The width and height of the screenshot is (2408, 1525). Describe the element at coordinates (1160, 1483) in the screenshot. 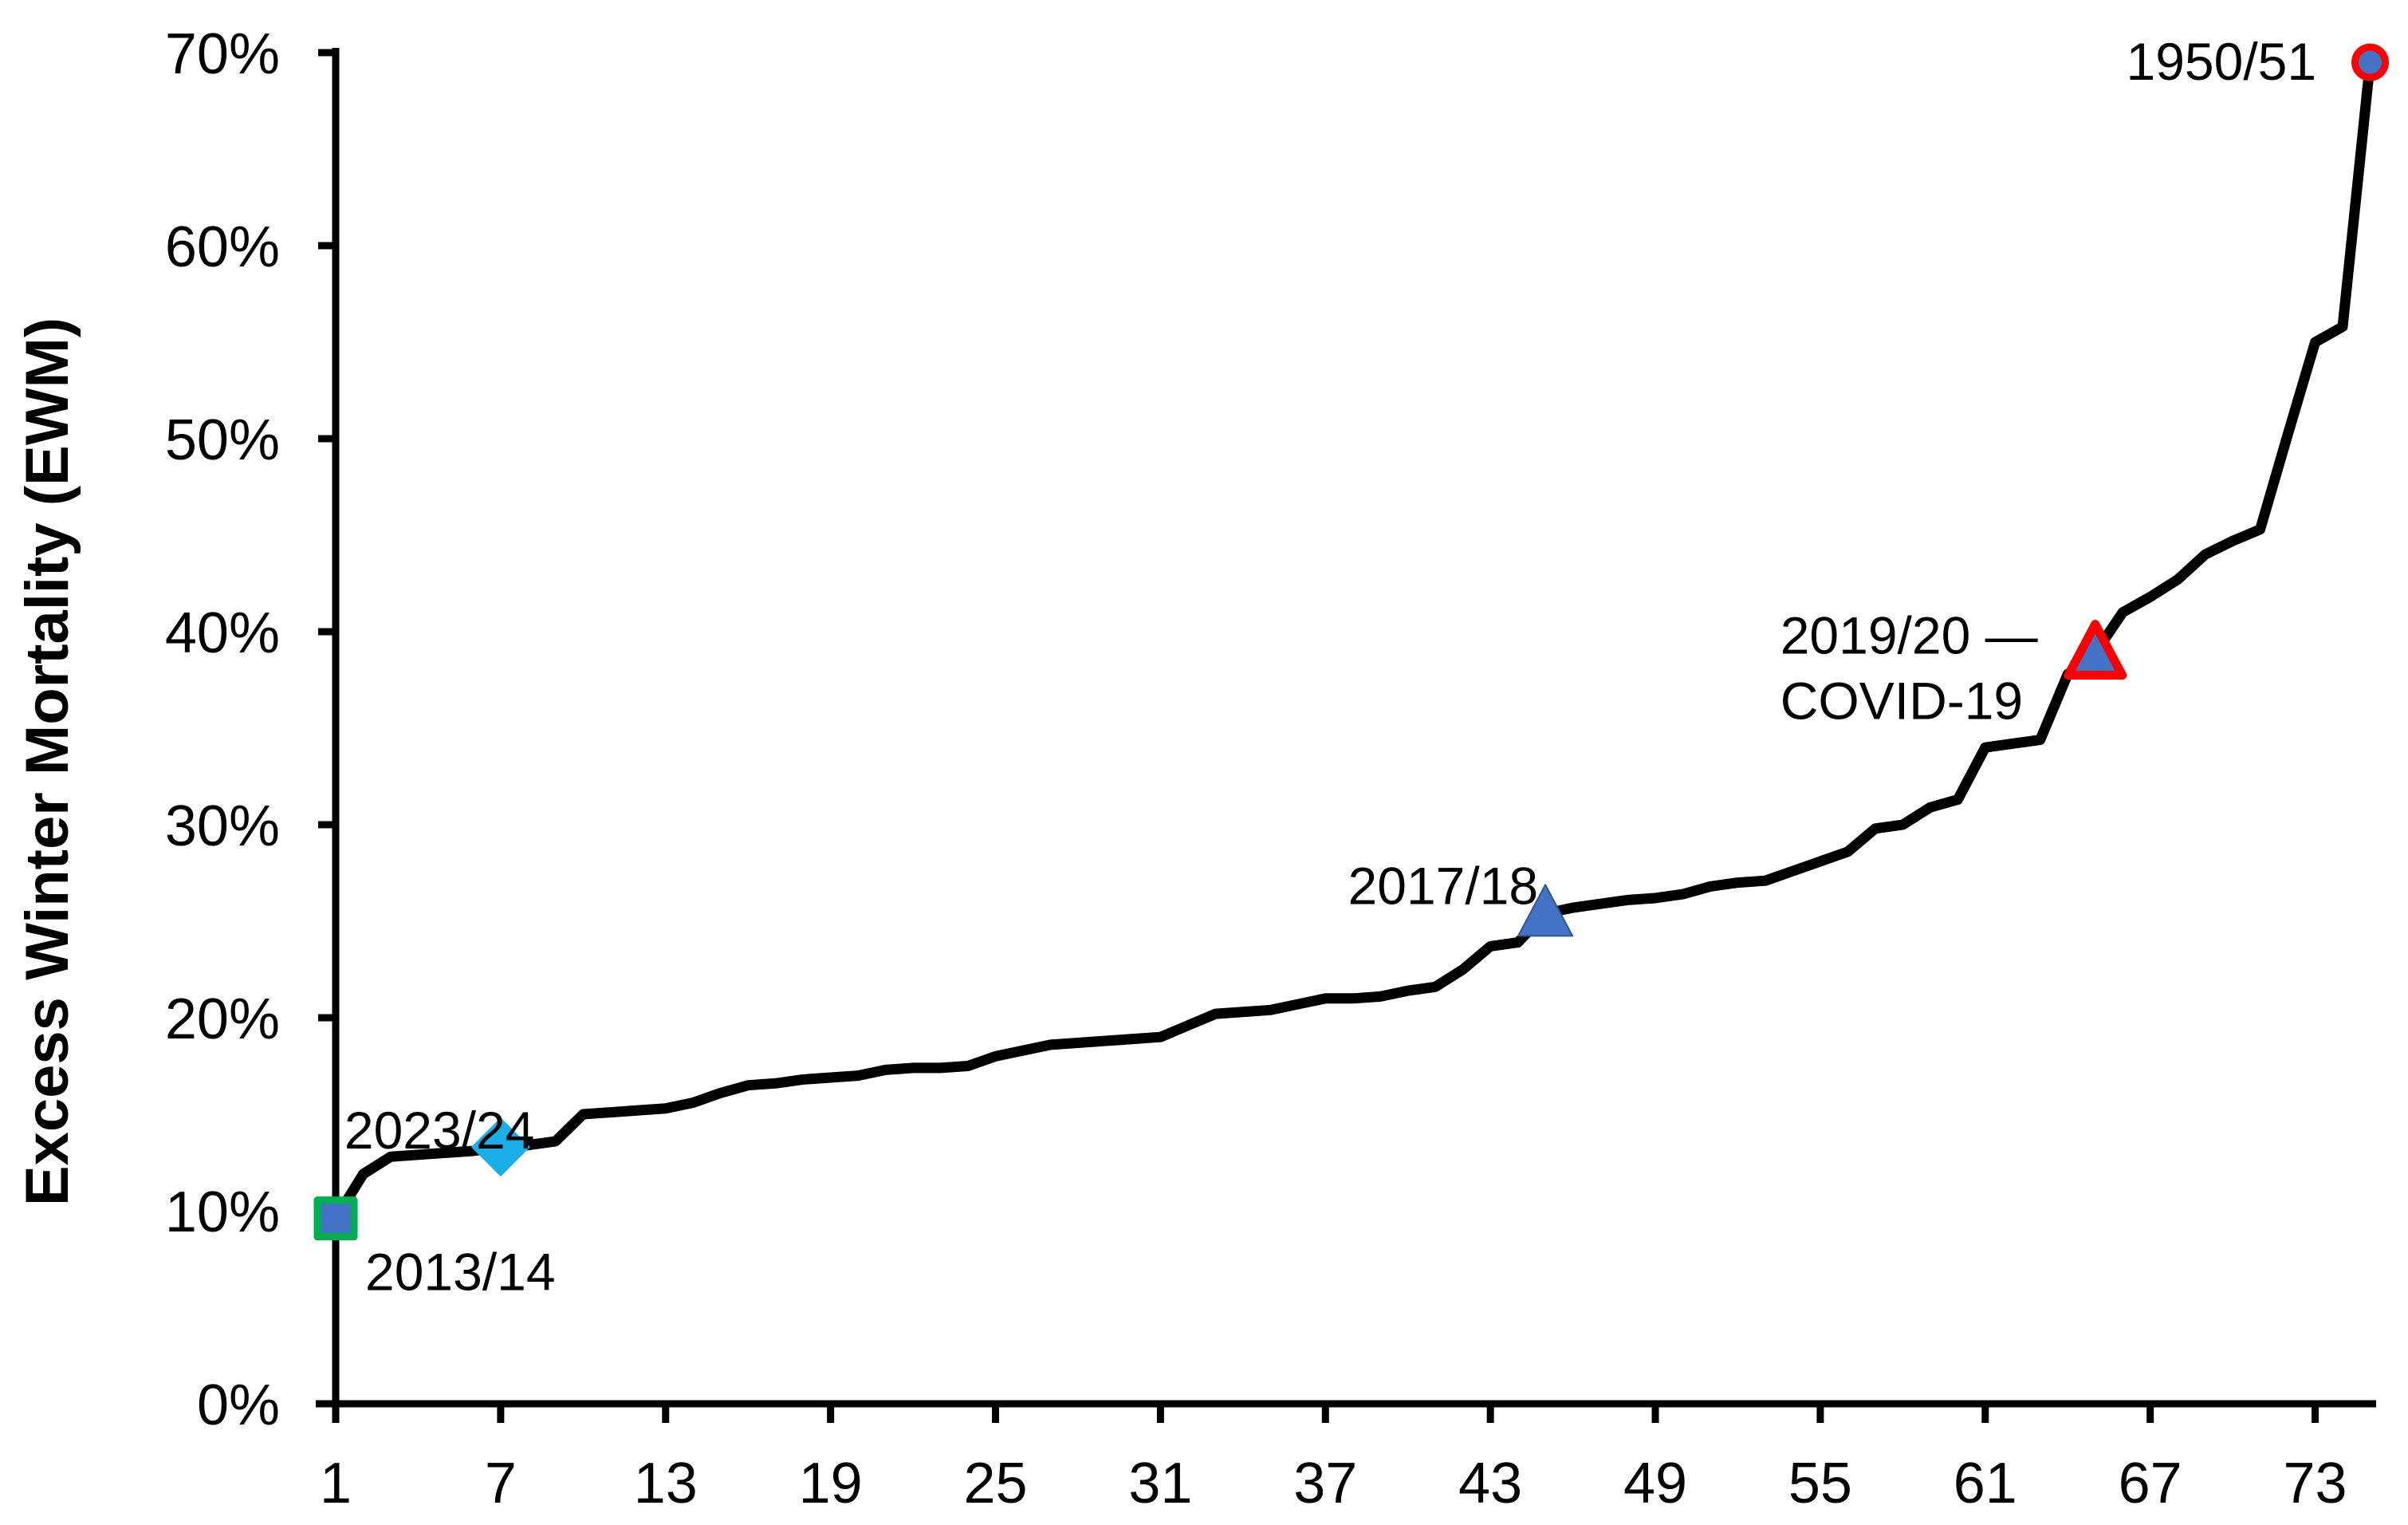

I see `x-tick-label: 31` at that location.